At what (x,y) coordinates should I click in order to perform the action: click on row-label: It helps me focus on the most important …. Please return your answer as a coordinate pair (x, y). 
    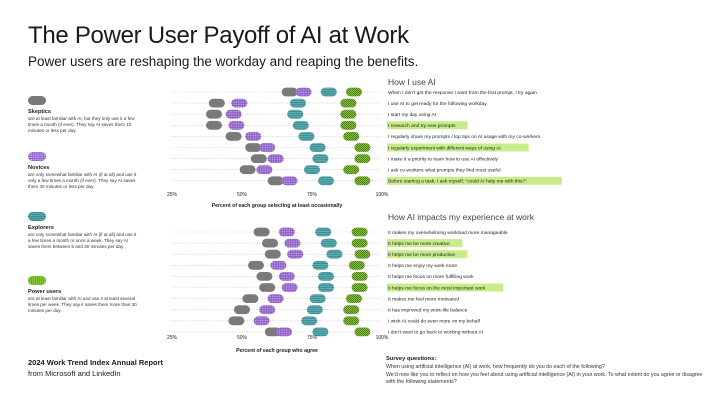
    Looking at the image, I should click on (437, 288).